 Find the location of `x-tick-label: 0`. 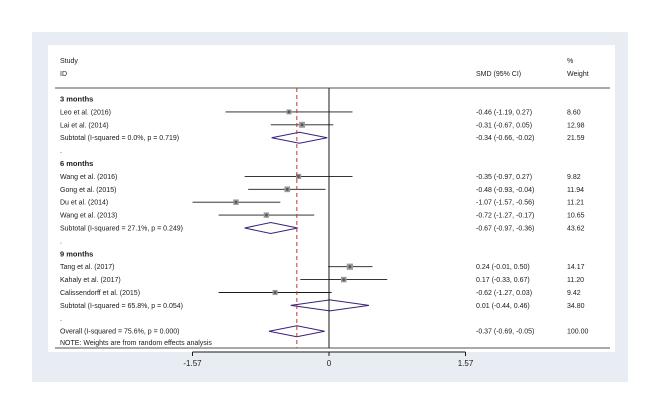

x-tick-label: 0 is located at coordinates (329, 363).